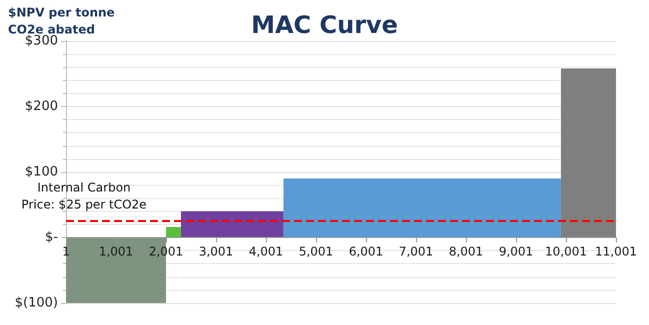 This screenshot has width=649, height=325. What do you see at coordinates (41, 172) in the screenshot?
I see `y-tick-label: $100` at bounding box center [41, 172].